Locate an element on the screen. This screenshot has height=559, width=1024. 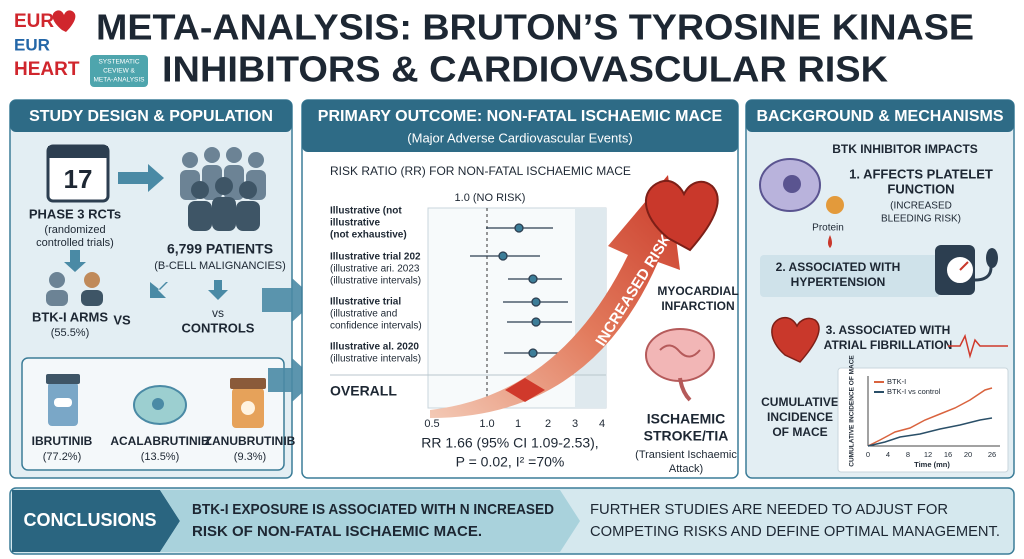
phase-note: controlled trials) is located at coordinates (75, 243).